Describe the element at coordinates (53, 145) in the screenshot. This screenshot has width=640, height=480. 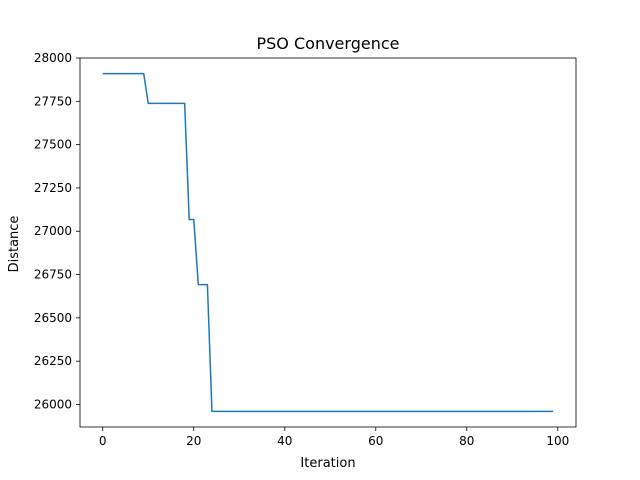
I see `y-tick-label: 27500` at that location.